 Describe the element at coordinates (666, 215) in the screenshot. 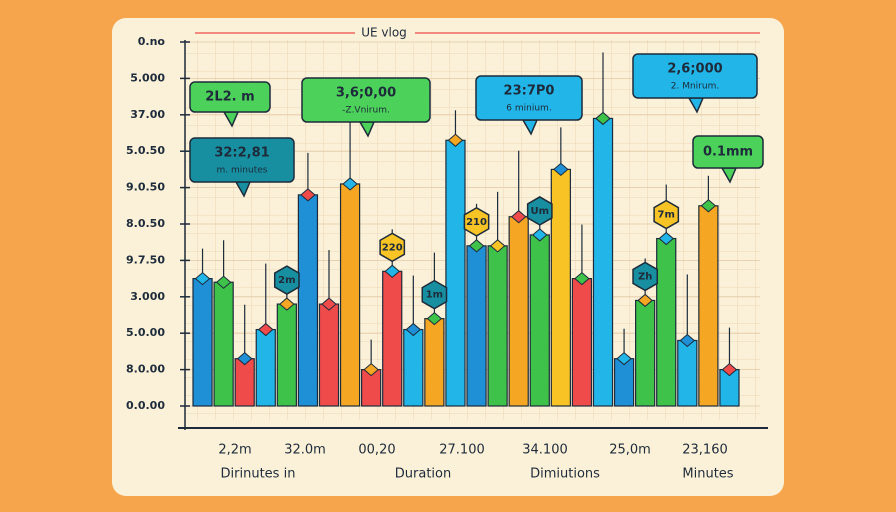

I see `badge-label: 7m` at that location.